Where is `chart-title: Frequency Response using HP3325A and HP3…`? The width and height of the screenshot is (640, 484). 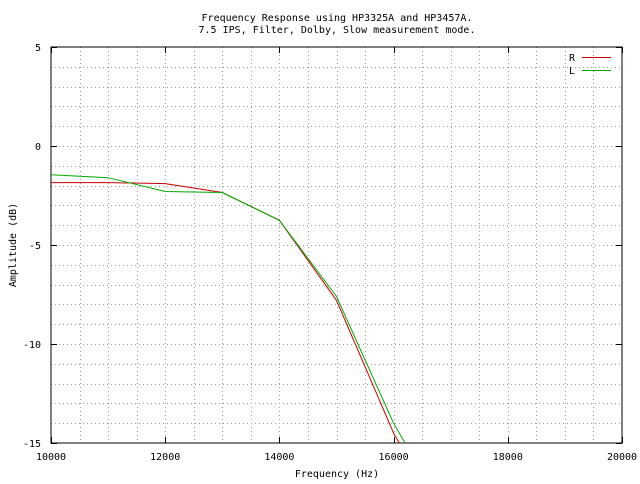 chart-title: Frequency Response using HP3325A and HP3… is located at coordinates (337, 18).